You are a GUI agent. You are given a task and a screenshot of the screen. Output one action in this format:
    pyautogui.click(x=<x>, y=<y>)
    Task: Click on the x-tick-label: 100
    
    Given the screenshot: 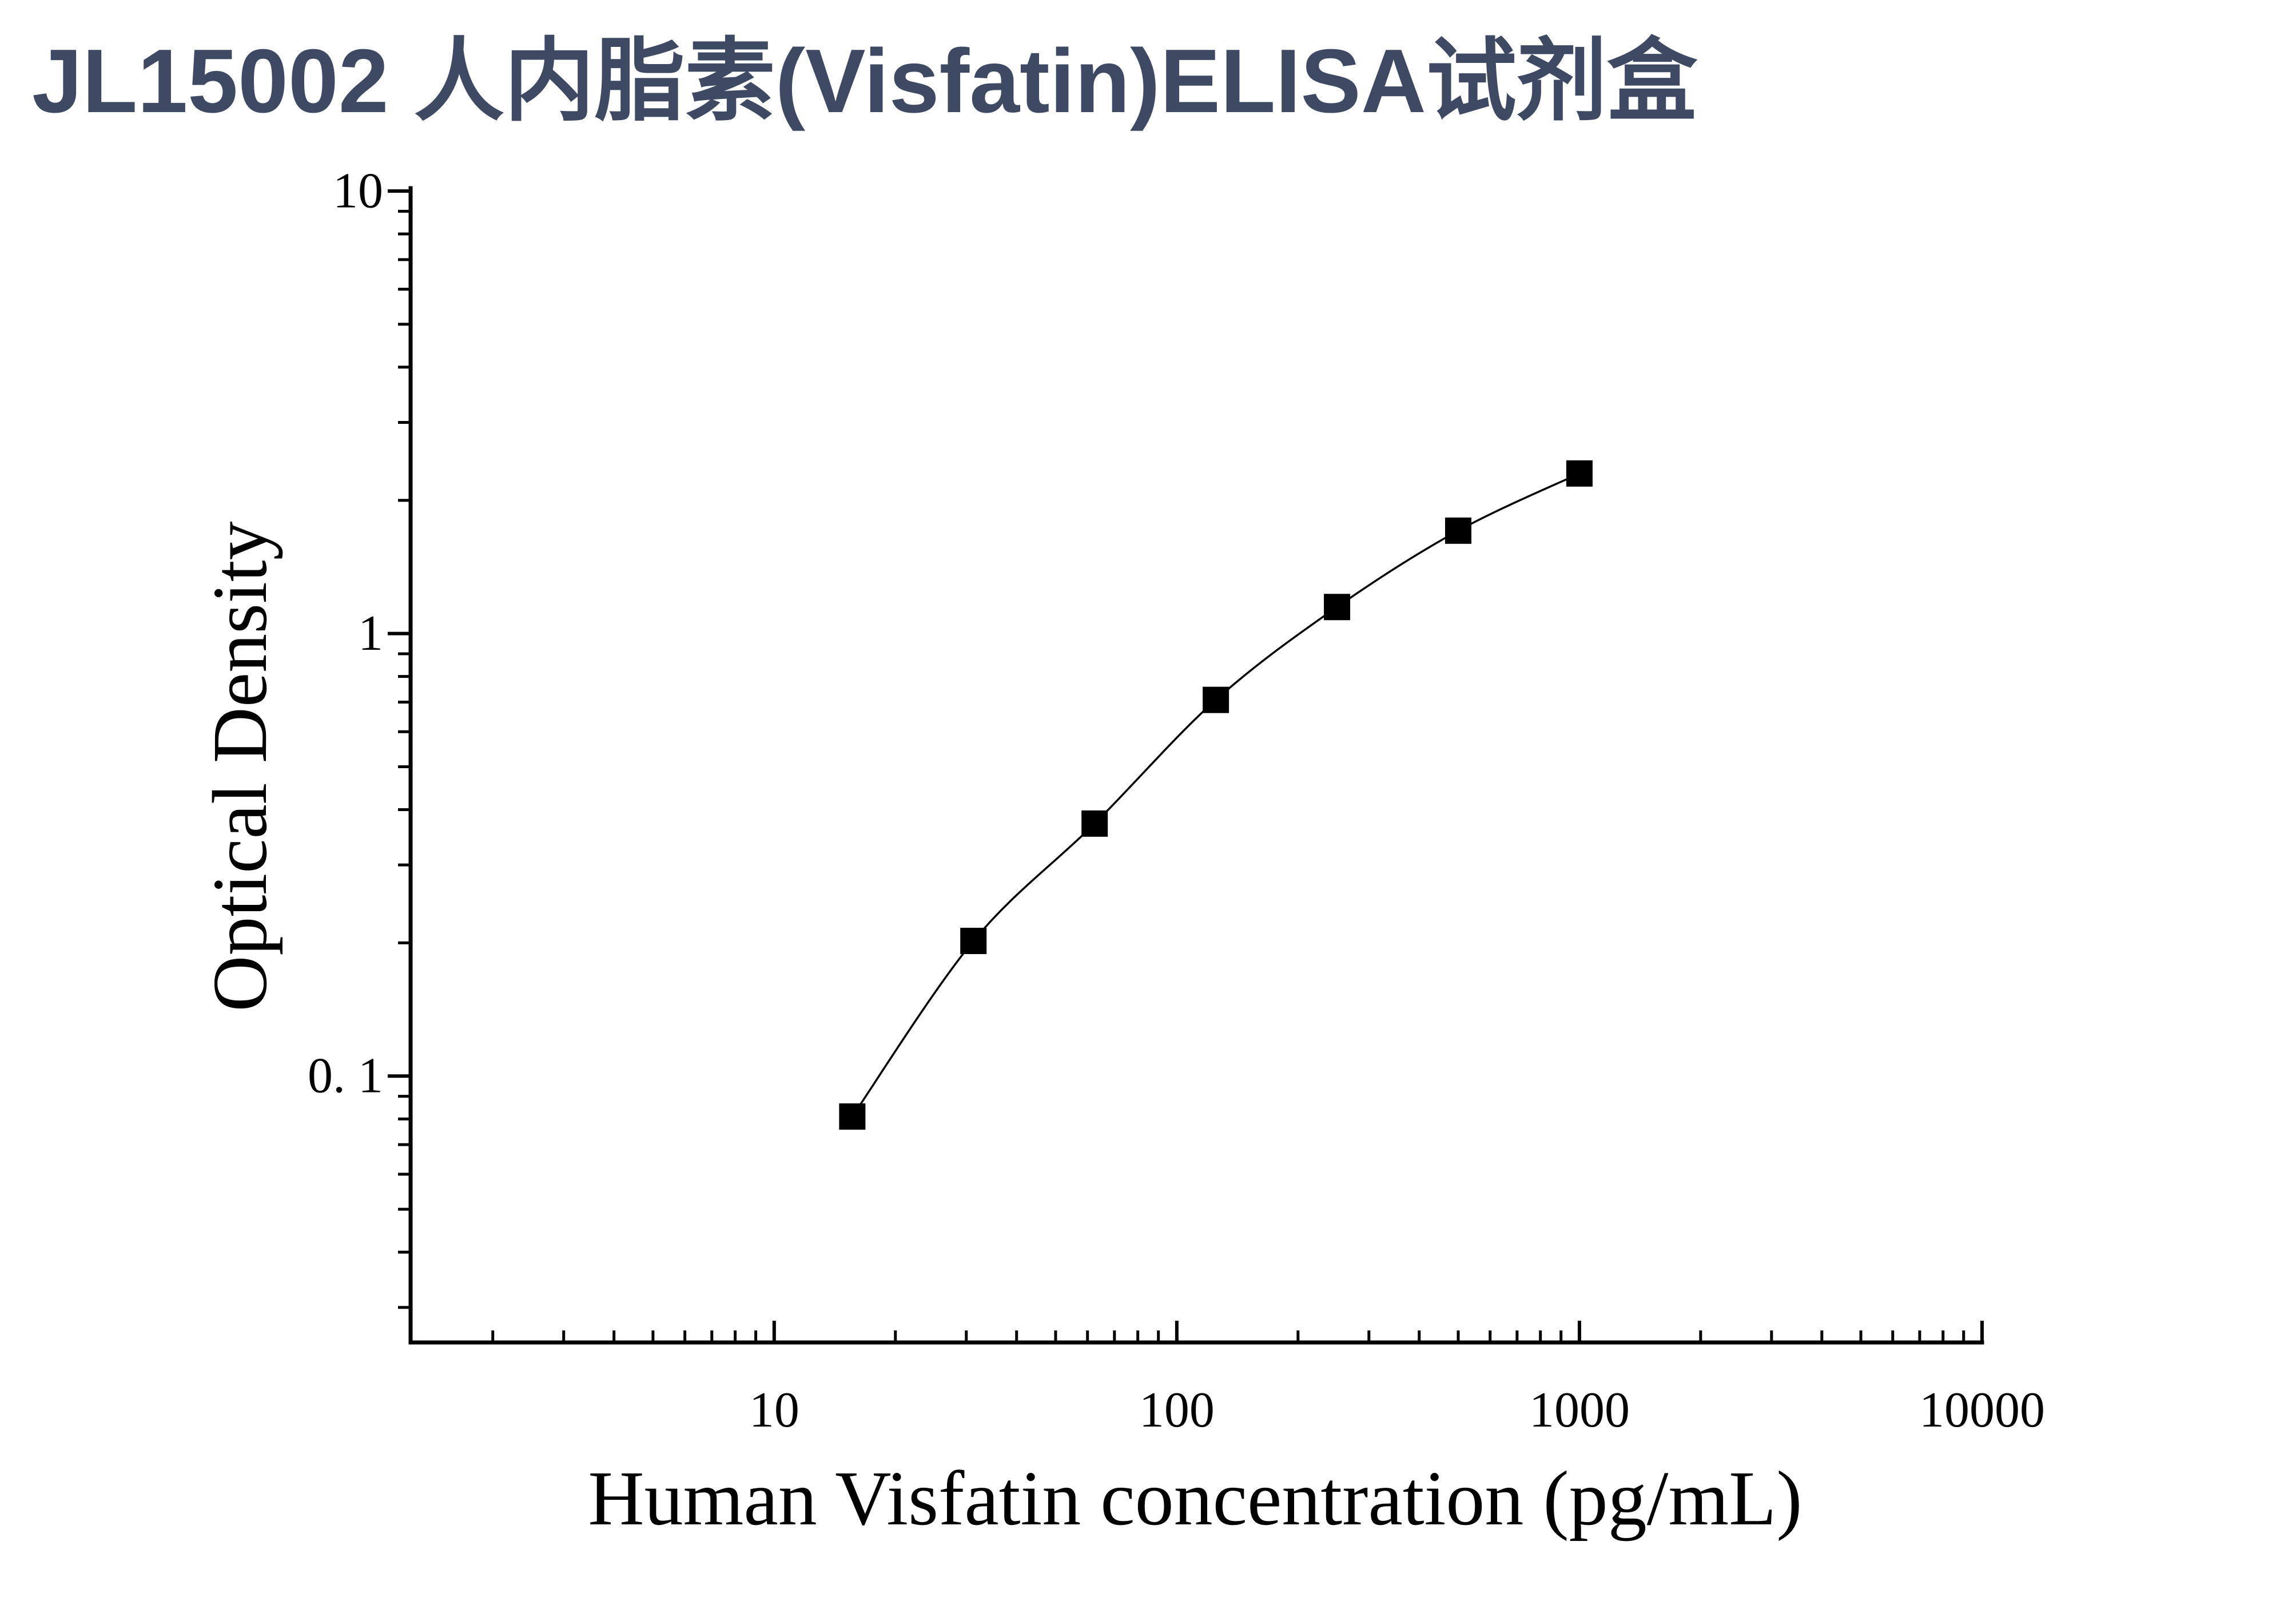 What is the action you would take?
    pyautogui.click(x=1177, y=1410)
    